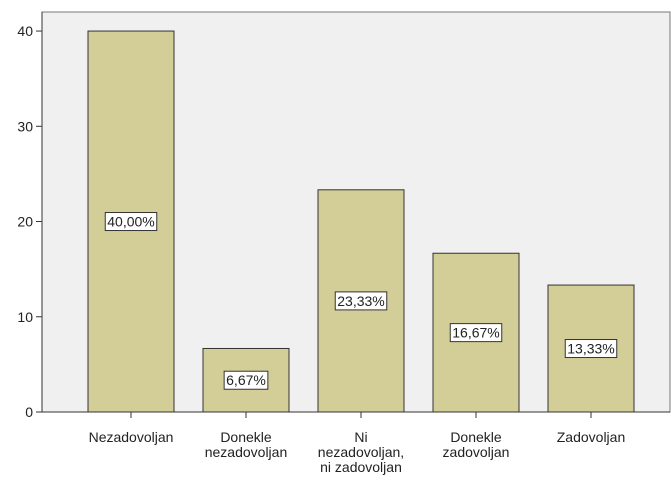 This screenshot has width=671, height=482. What do you see at coordinates (361, 452) in the screenshot?
I see `x-tick-label: Ni nezadovoljan, ni zadovoljan` at bounding box center [361, 452].